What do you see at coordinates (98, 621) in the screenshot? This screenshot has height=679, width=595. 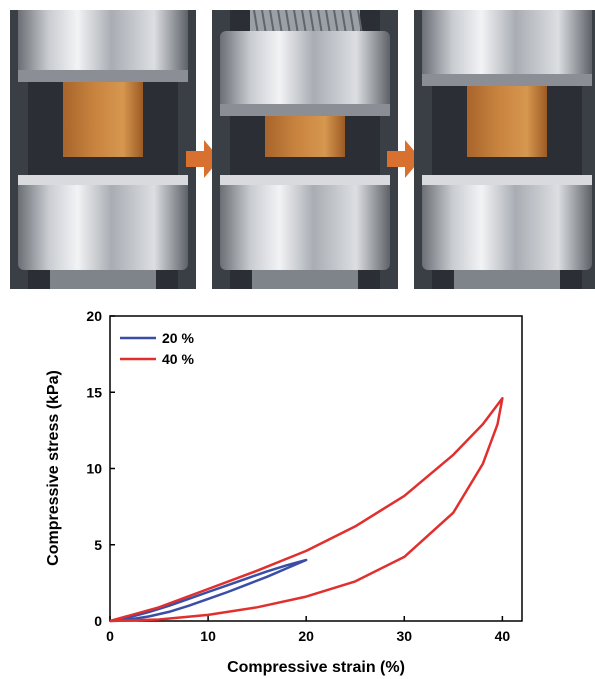 I see `y-tick-label: 0` at bounding box center [98, 621].